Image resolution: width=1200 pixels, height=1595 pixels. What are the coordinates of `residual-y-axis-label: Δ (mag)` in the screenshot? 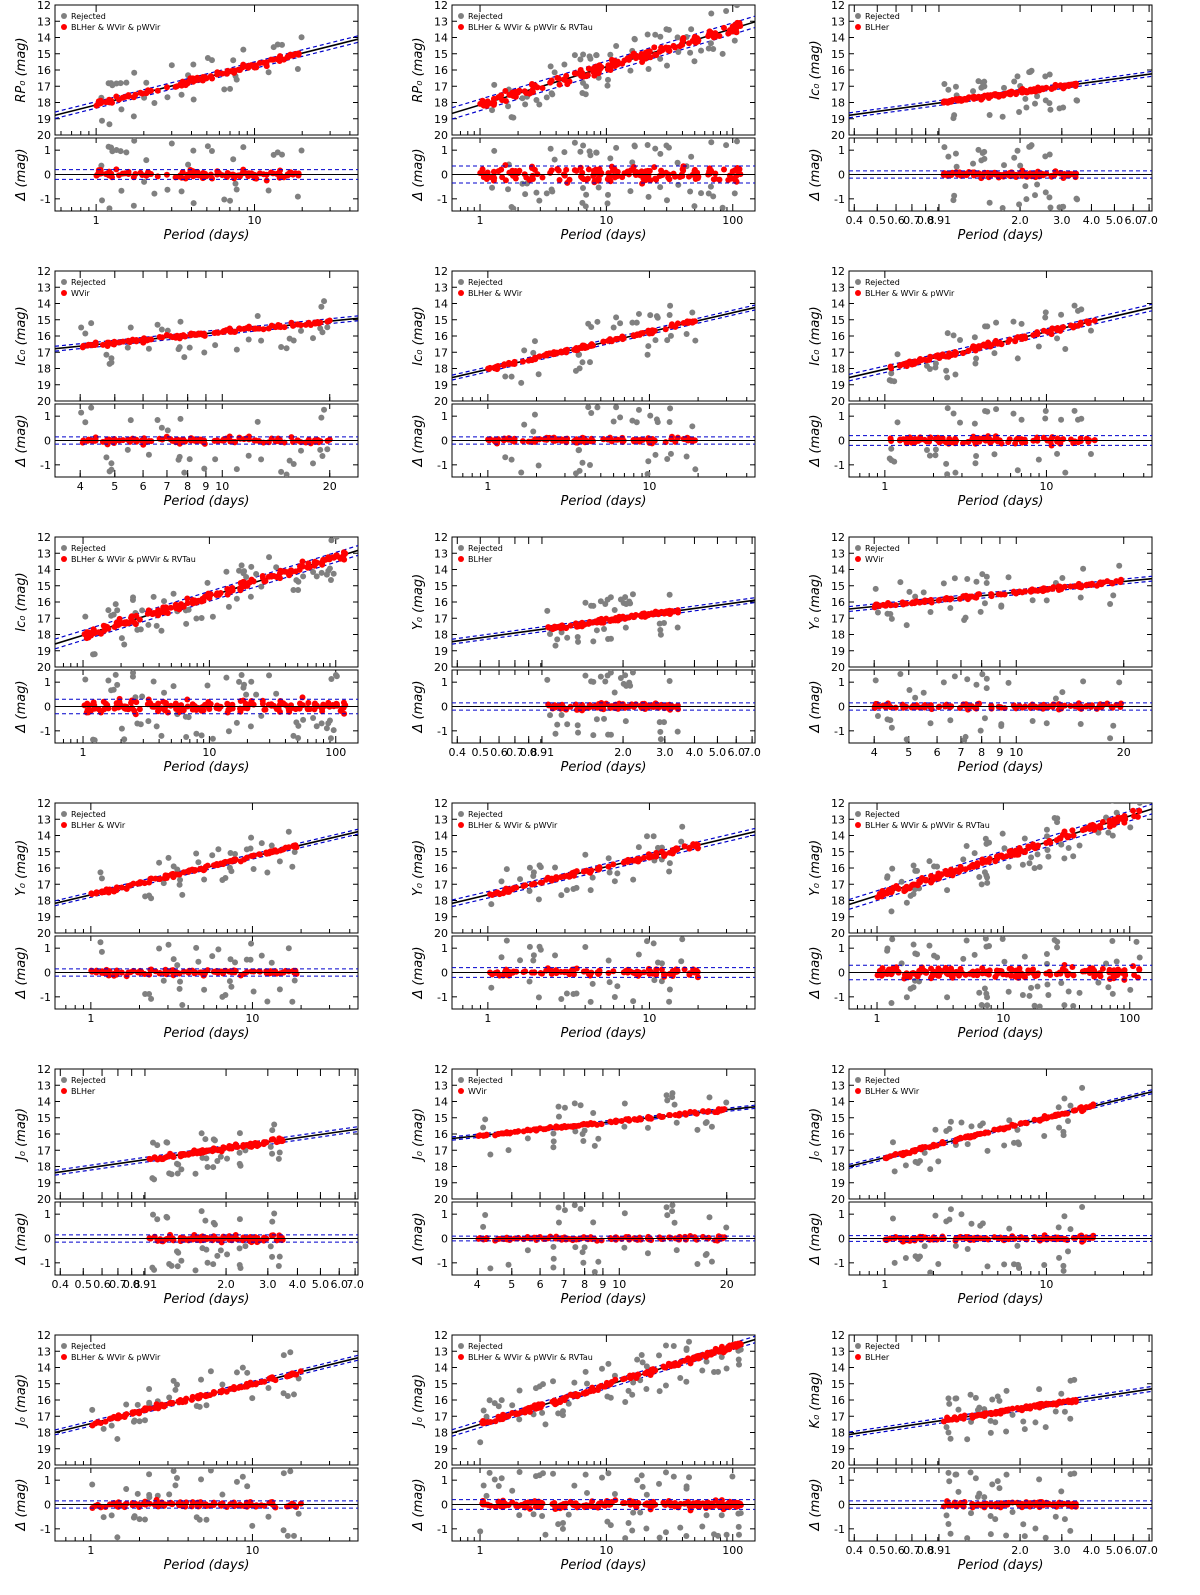 It's located at (21, 972).